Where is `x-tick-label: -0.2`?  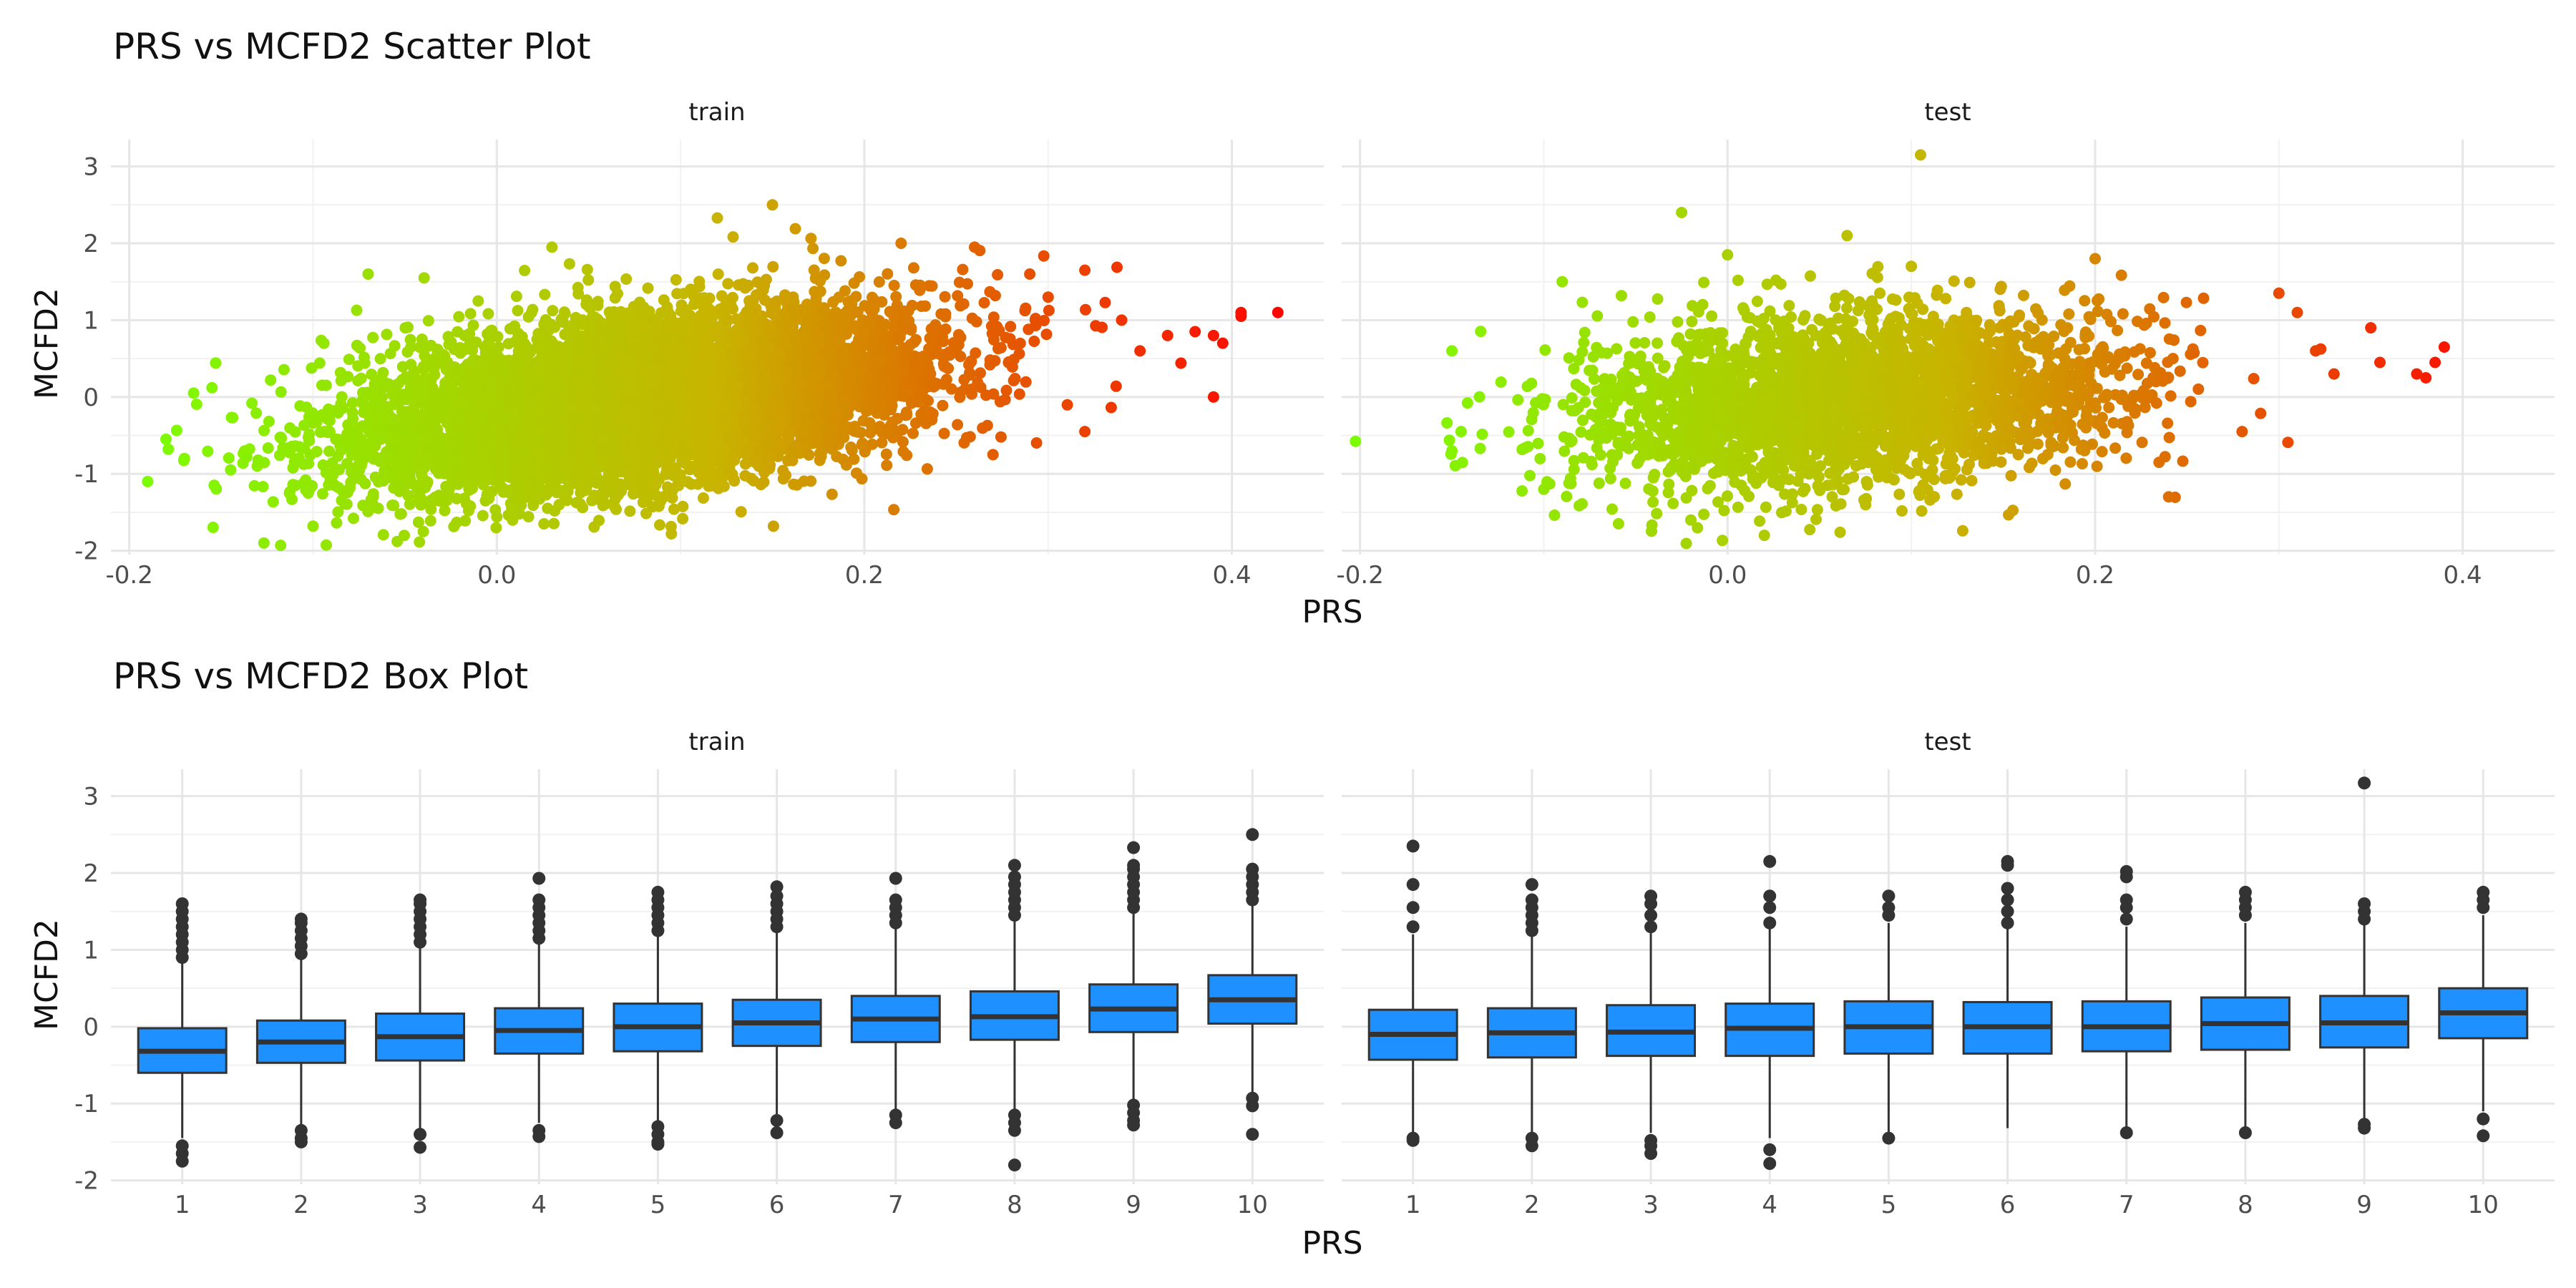
x-tick-label: -0.2 is located at coordinates (129, 575).